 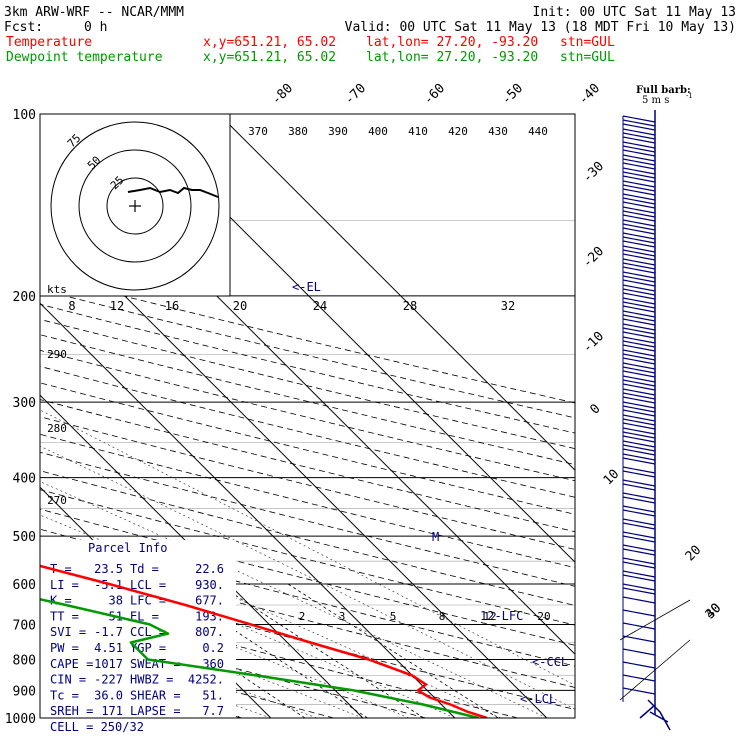 I want to click on parcel-row-value: 23.5, so click(x=108, y=569).